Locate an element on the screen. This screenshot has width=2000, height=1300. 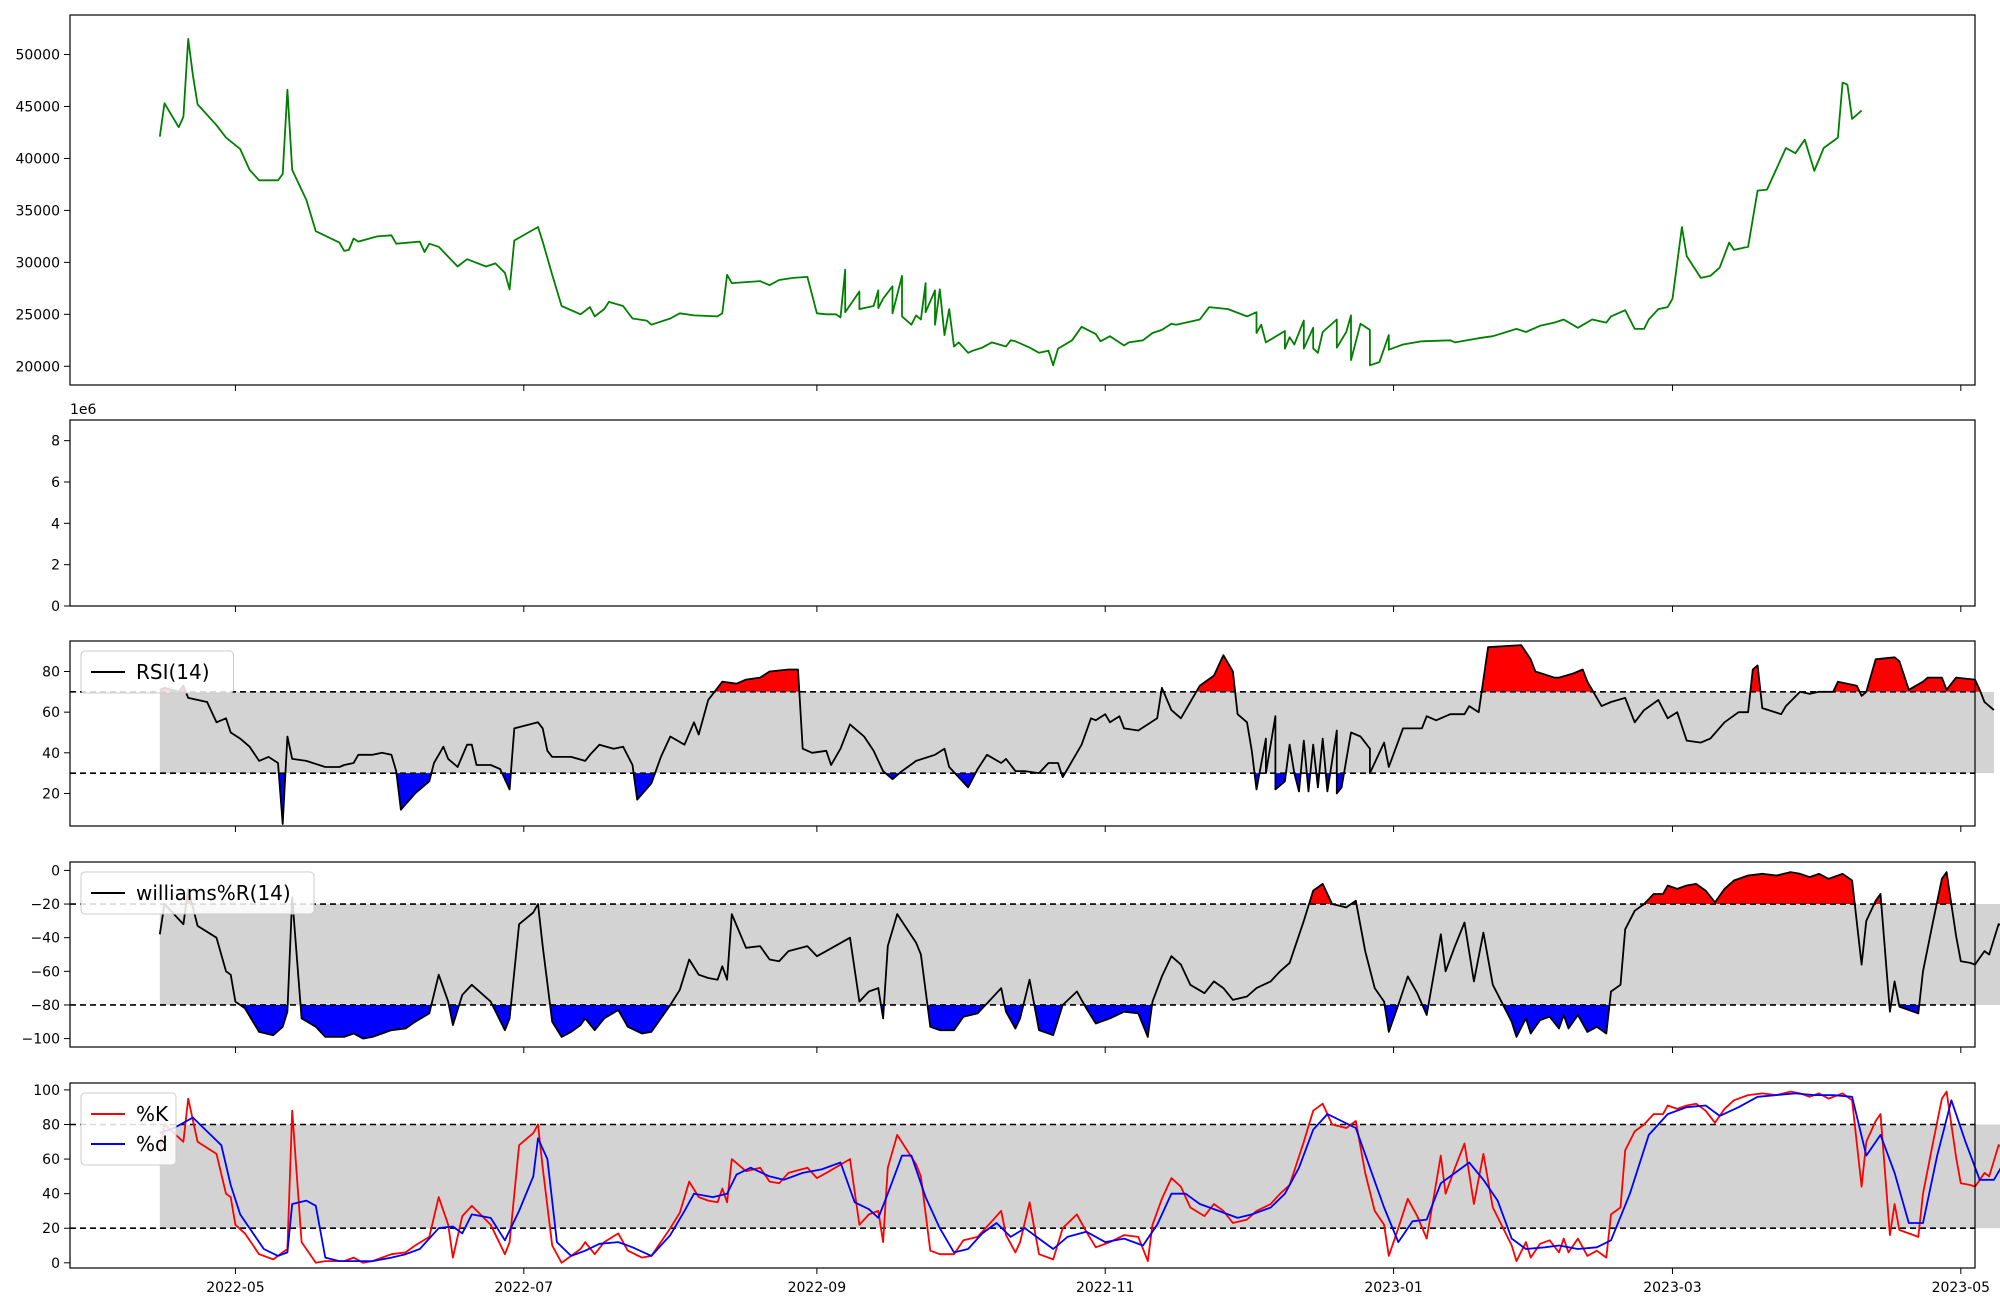
williams-neutral-band is located at coordinates (1079, 954).